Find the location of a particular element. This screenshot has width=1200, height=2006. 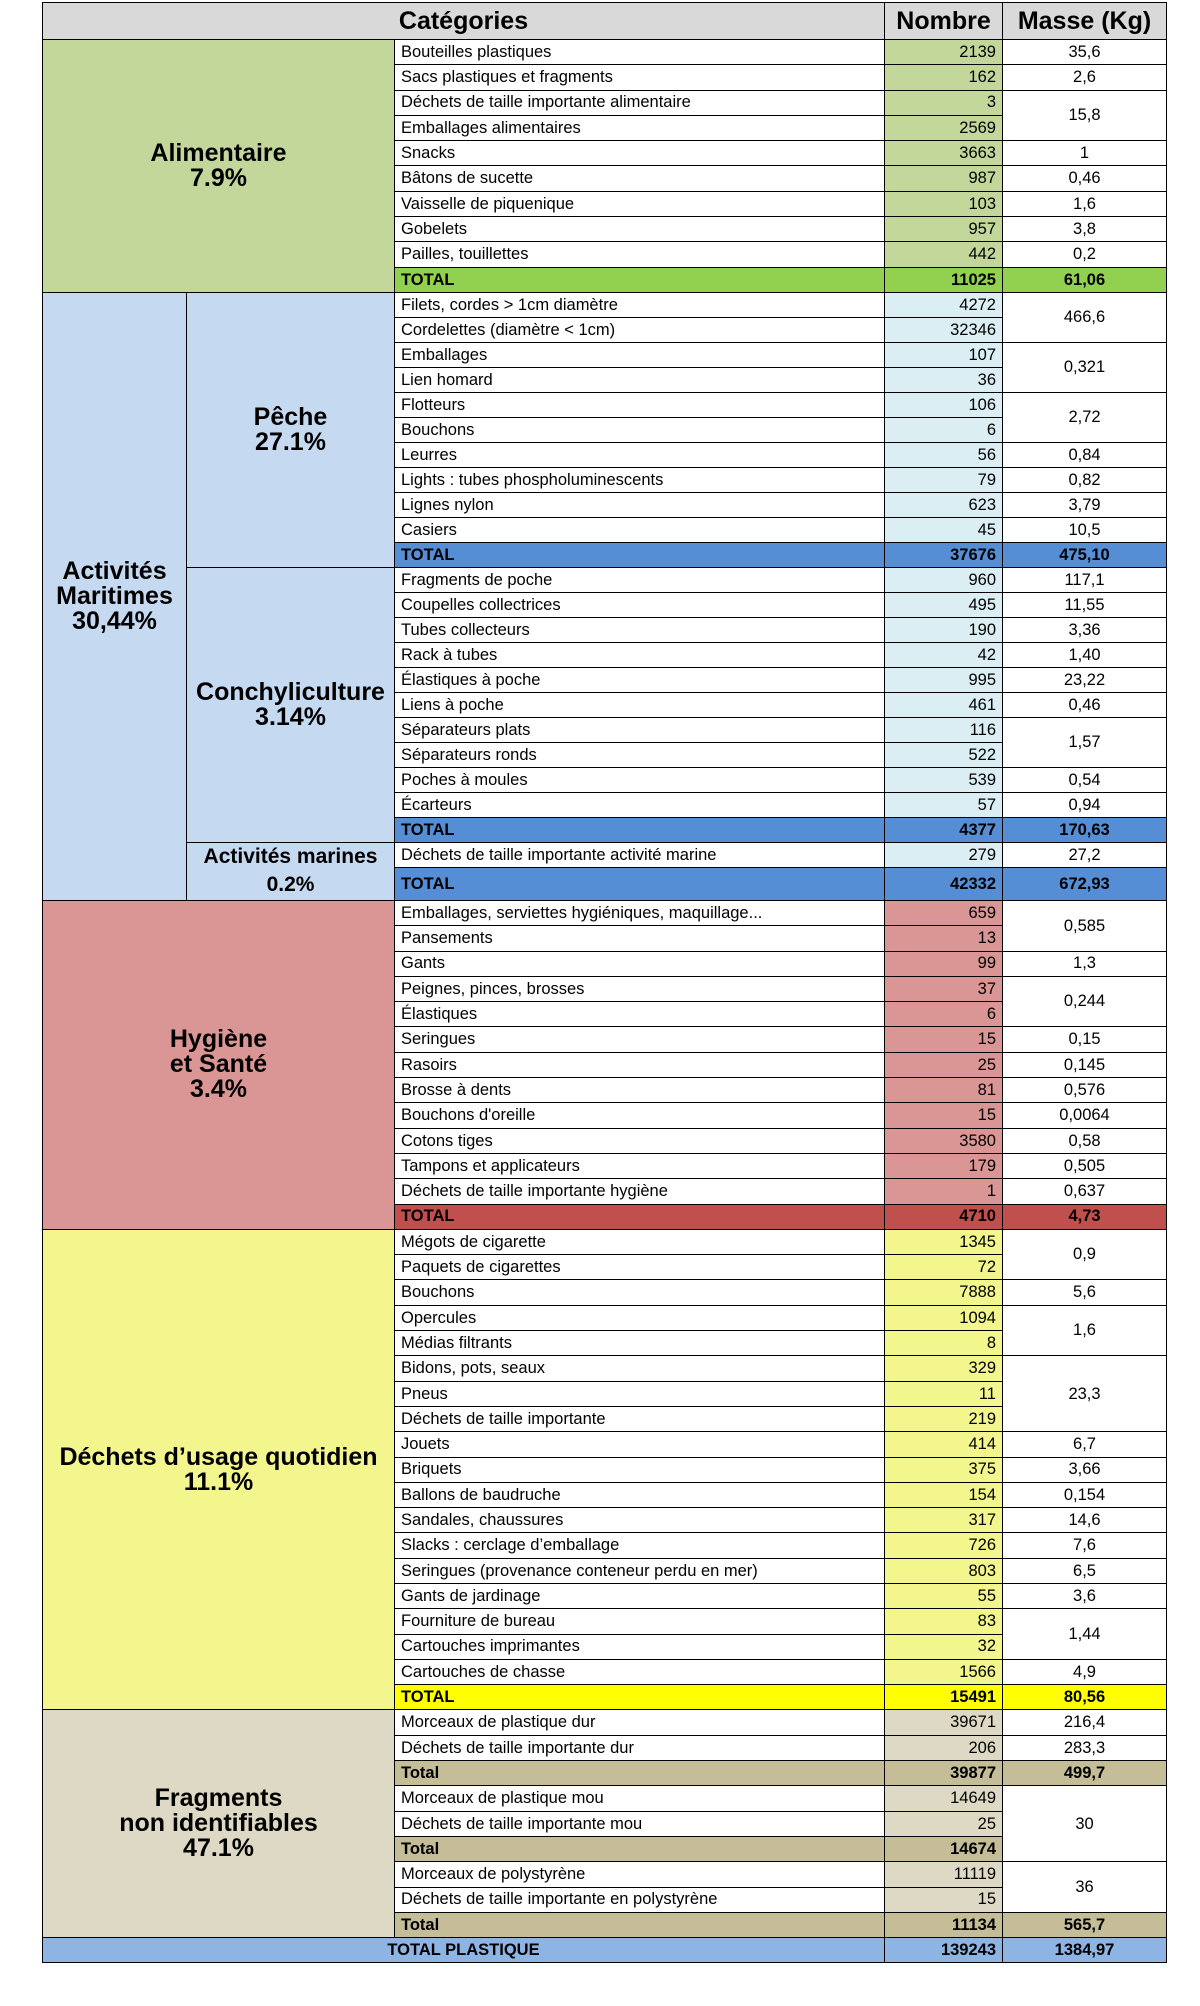

item-count: 107 is located at coordinates (943, 354).